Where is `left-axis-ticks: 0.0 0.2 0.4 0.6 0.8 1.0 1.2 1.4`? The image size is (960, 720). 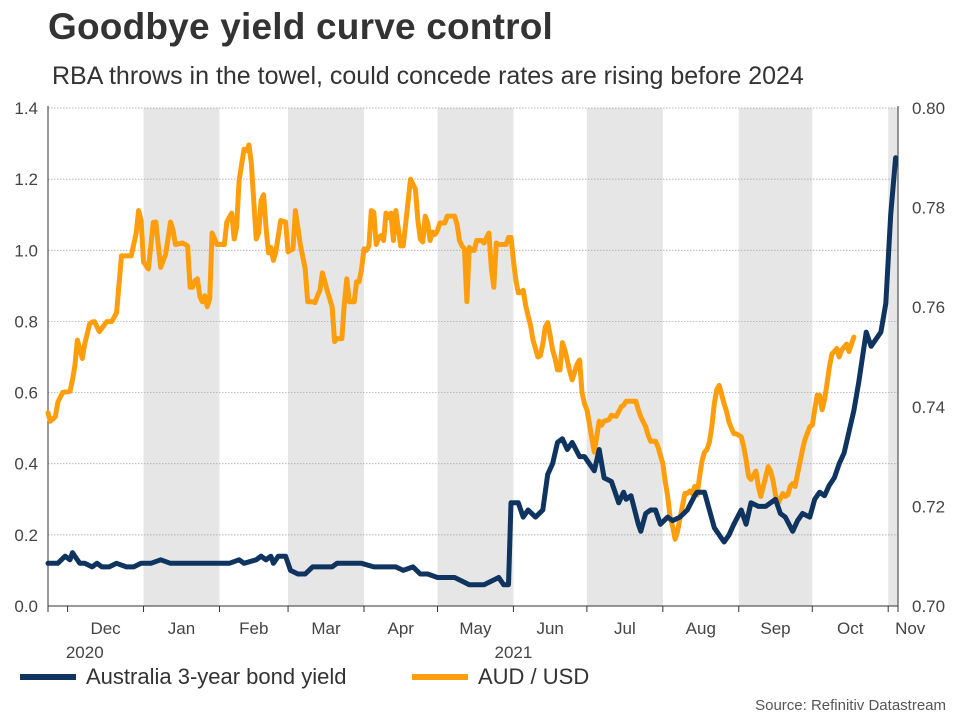
left-axis-ticks: 0.0 0.2 0.4 0.6 0.8 1.0 1.2 1.4 is located at coordinates (26, 357).